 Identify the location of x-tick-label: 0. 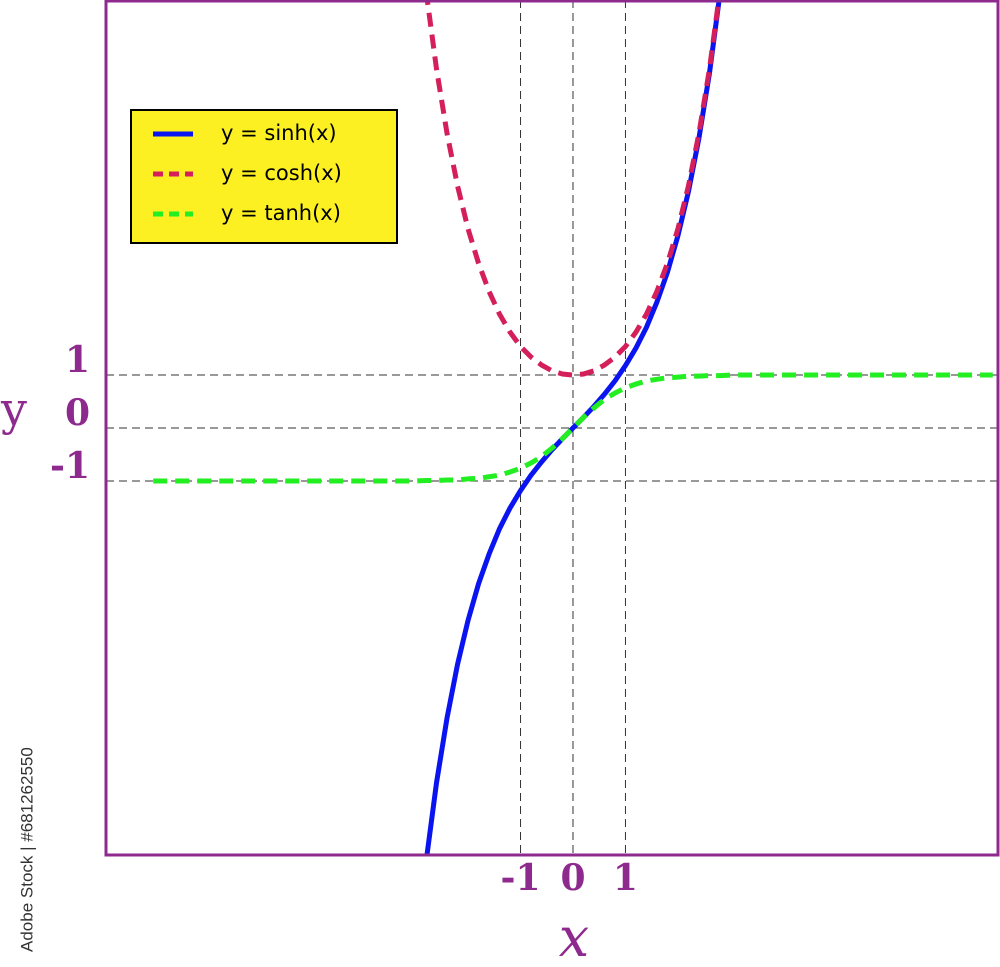
(572, 878).